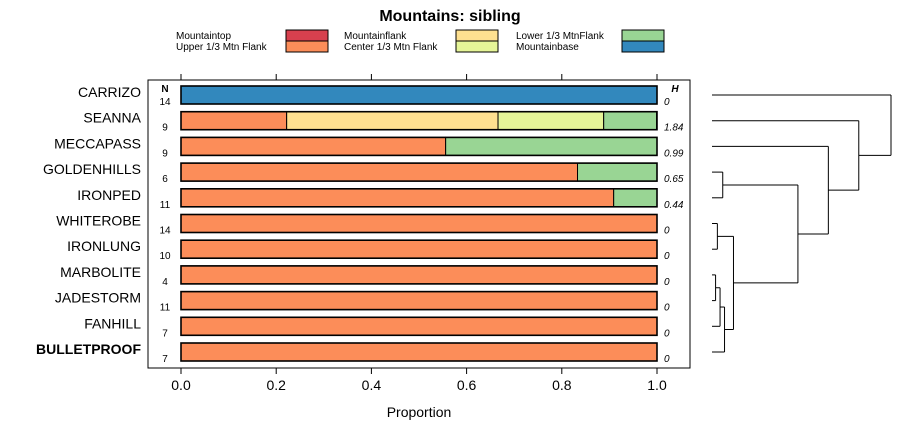 This screenshot has height=440, width=900. Describe the element at coordinates (379, 172) in the screenshot. I see `bar-goldenhills-upper-1-3-mtn-flank` at that location.